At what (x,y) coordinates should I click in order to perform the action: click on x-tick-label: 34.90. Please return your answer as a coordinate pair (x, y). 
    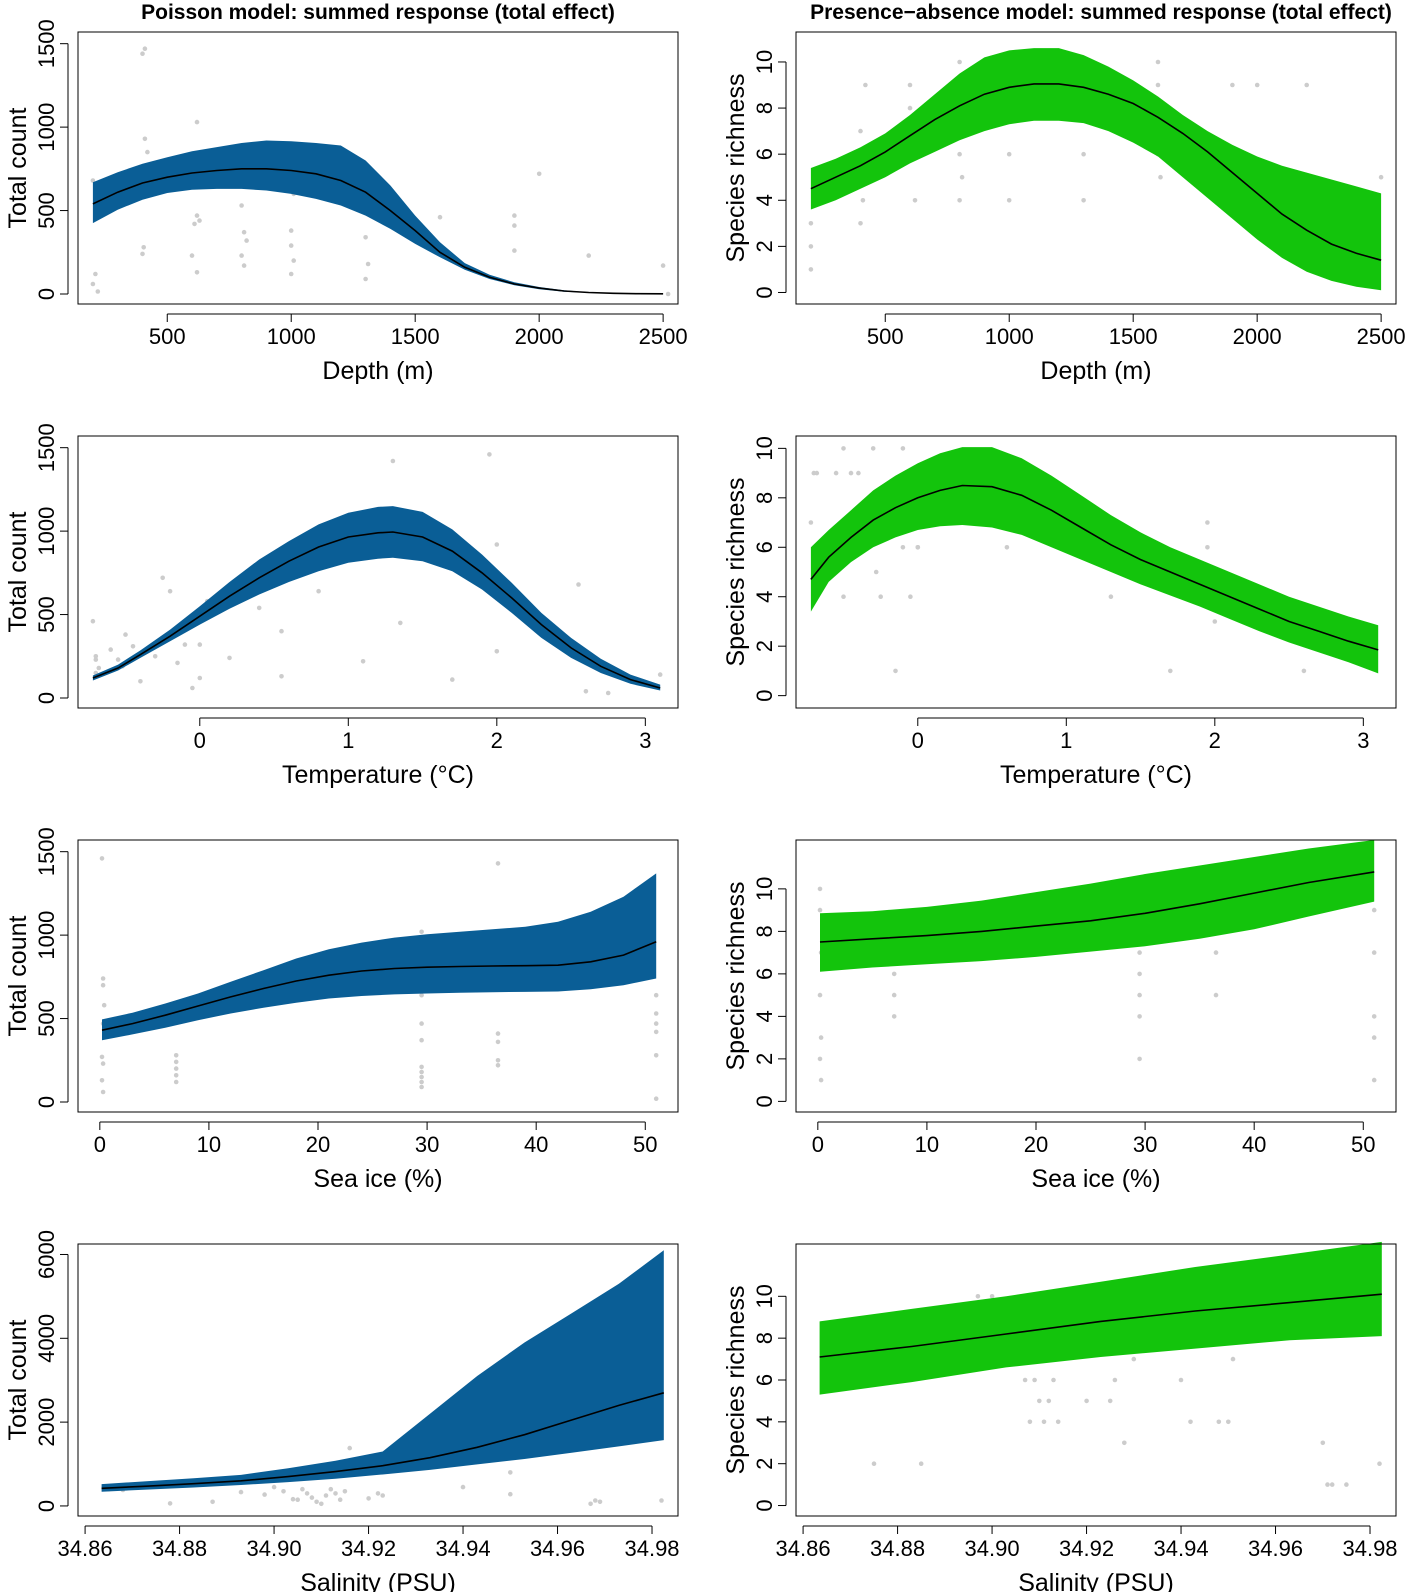
    Looking at the image, I should click on (274, 1548).